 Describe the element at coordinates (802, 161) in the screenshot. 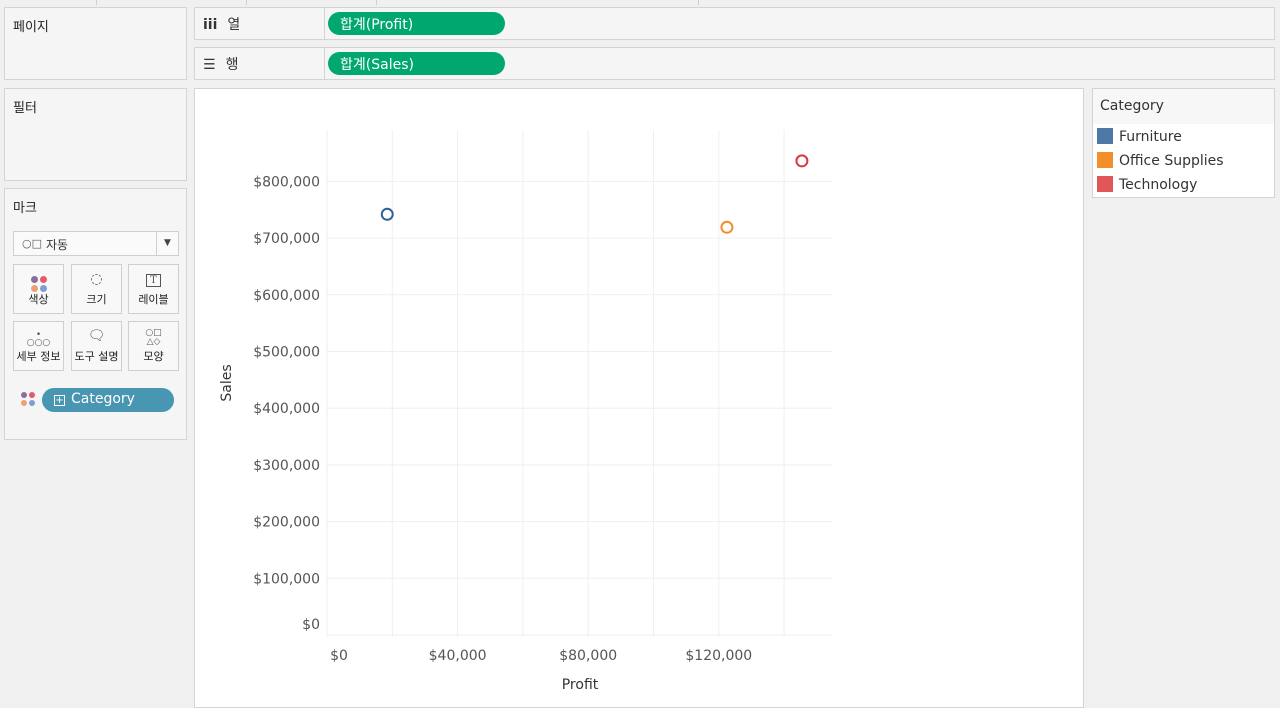

I see `data-point-technology` at that location.